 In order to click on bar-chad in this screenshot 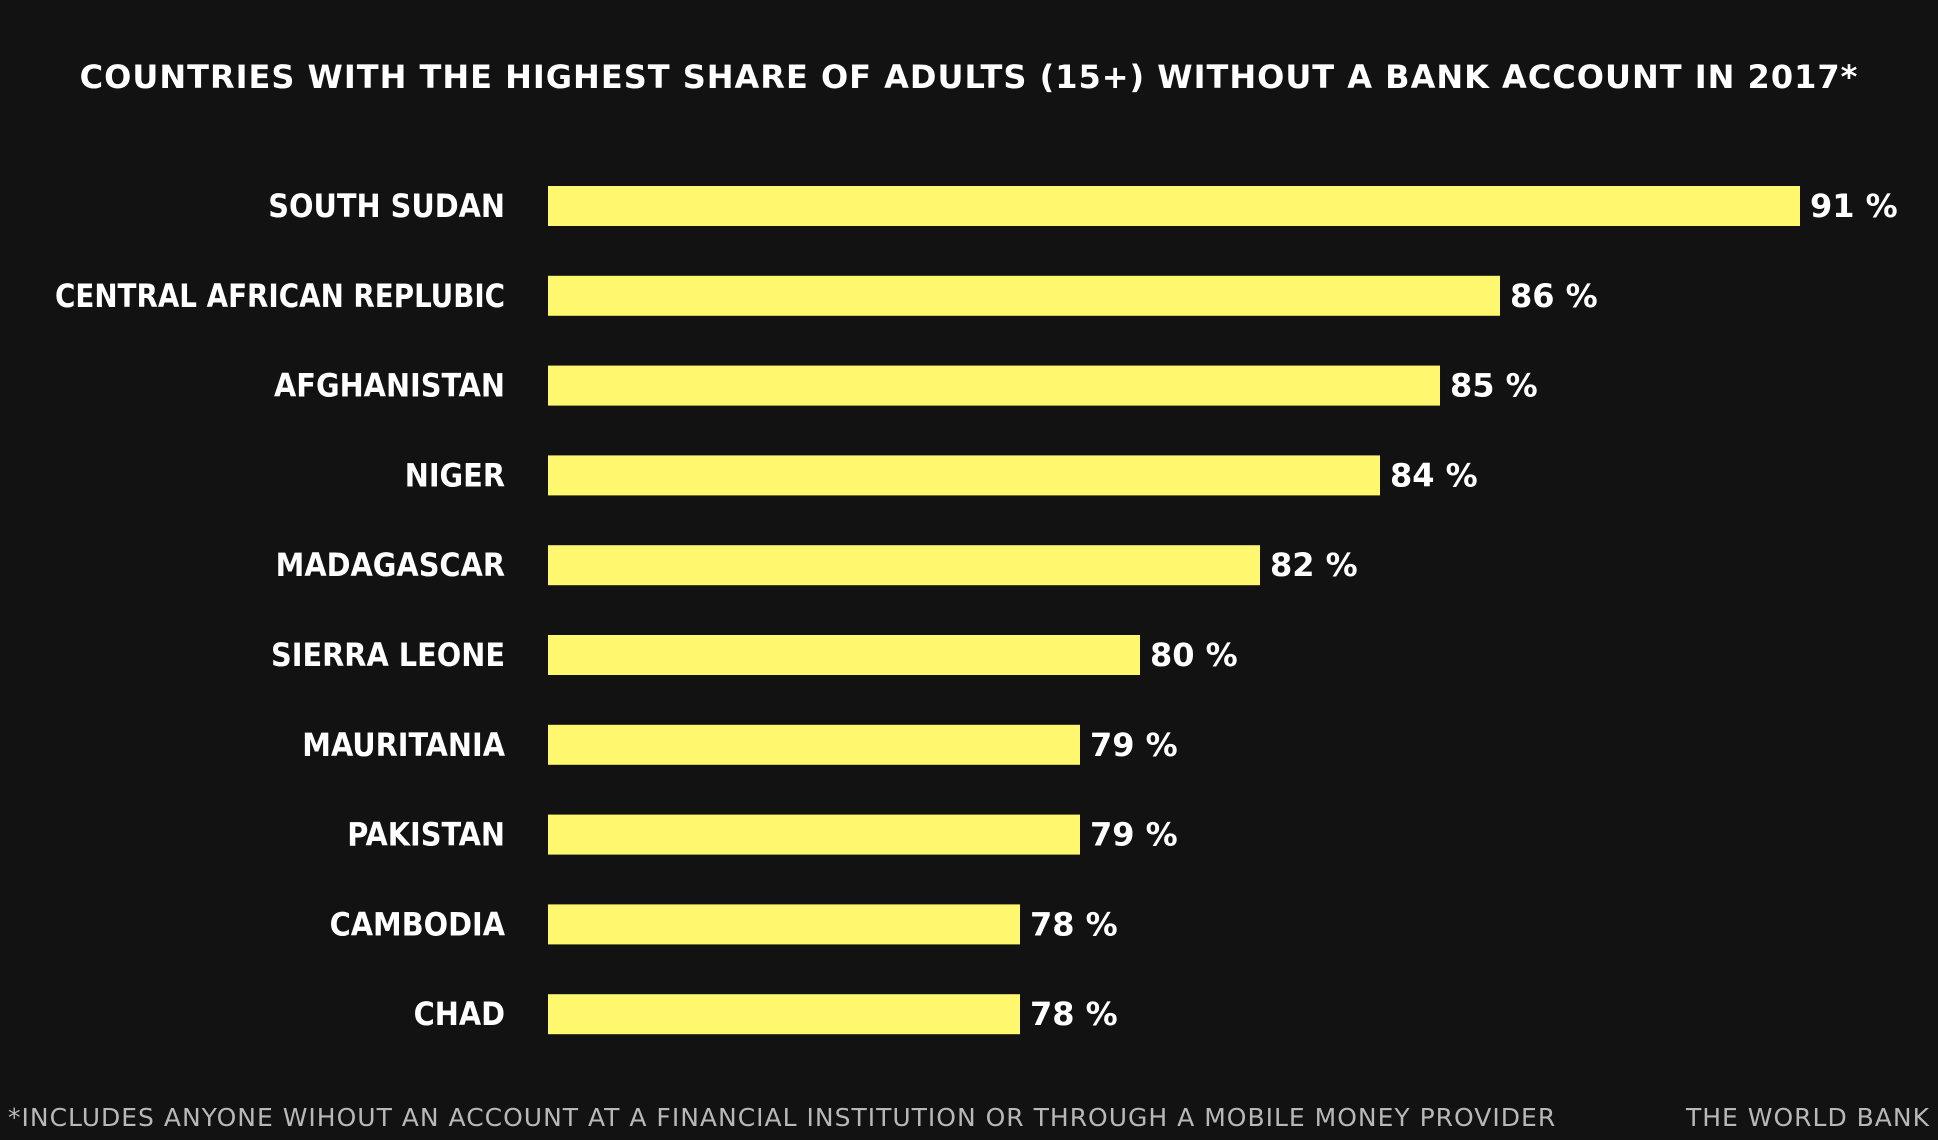, I will do `click(784, 1014)`.